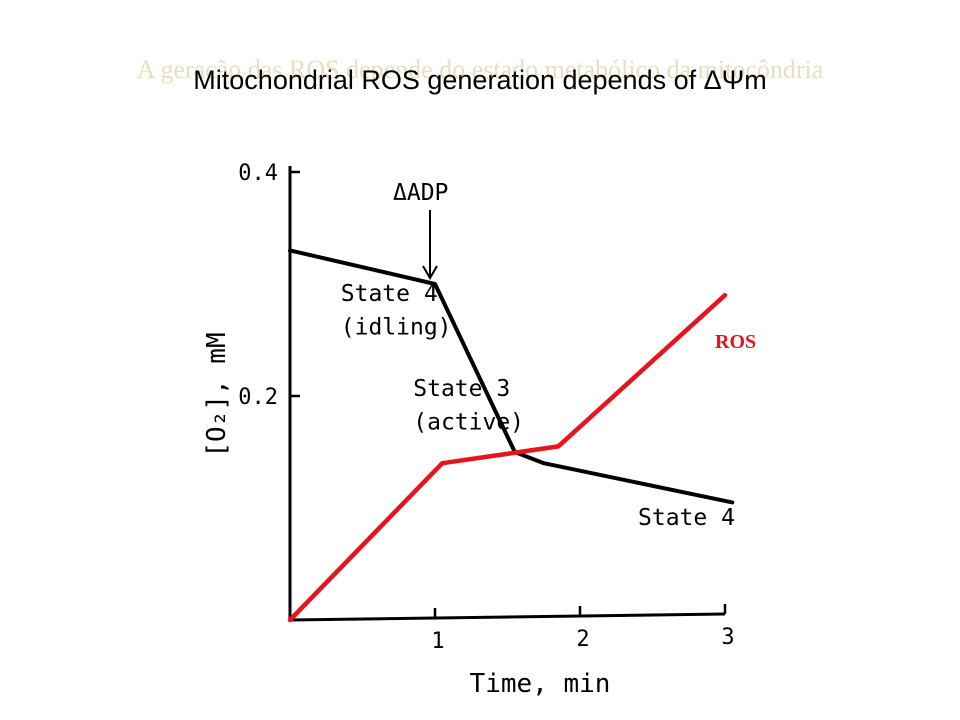  Describe the element at coordinates (540, 684) in the screenshot. I see `x-axis-label: Time, min` at that location.